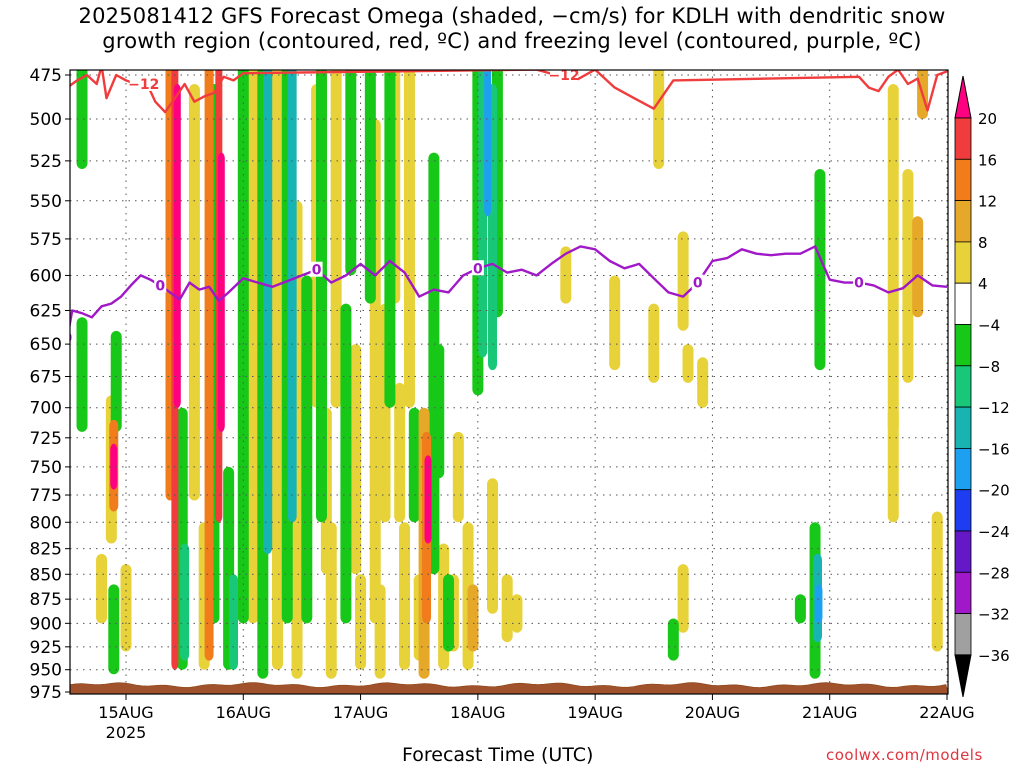  I want to click on x-tick-label: 16AUG, so click(243, 712).